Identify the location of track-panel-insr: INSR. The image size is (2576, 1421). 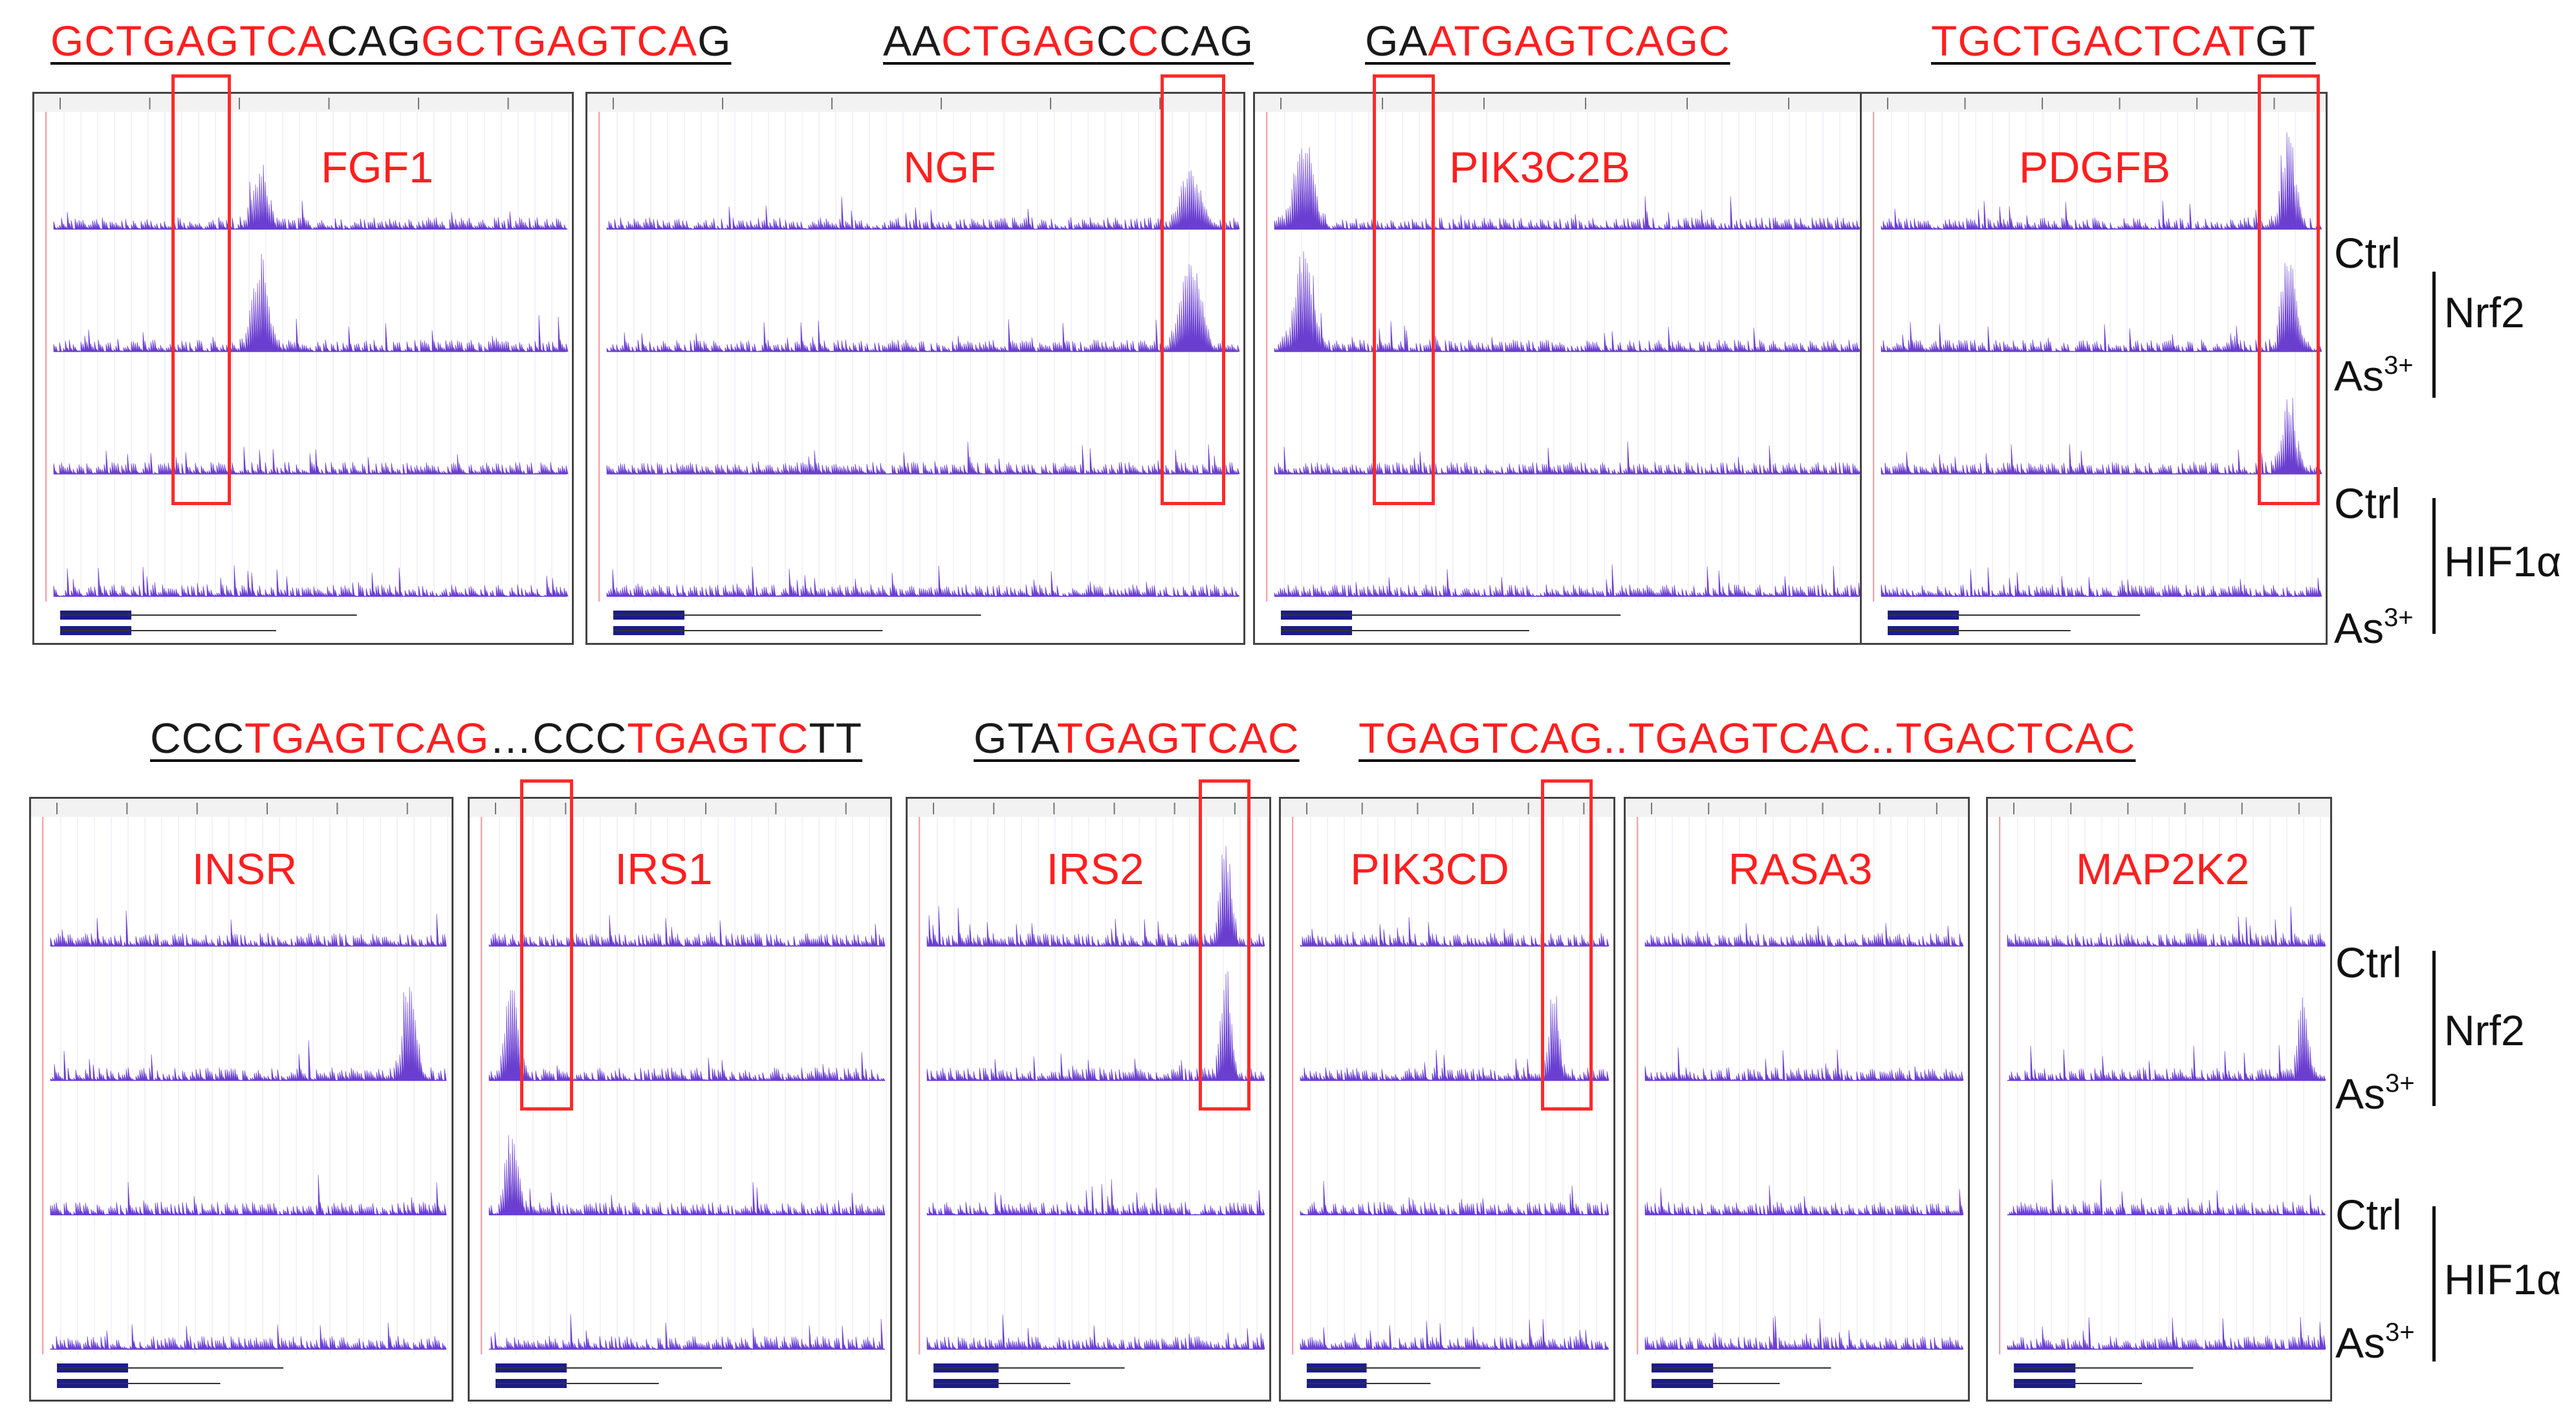
(241, 1099).